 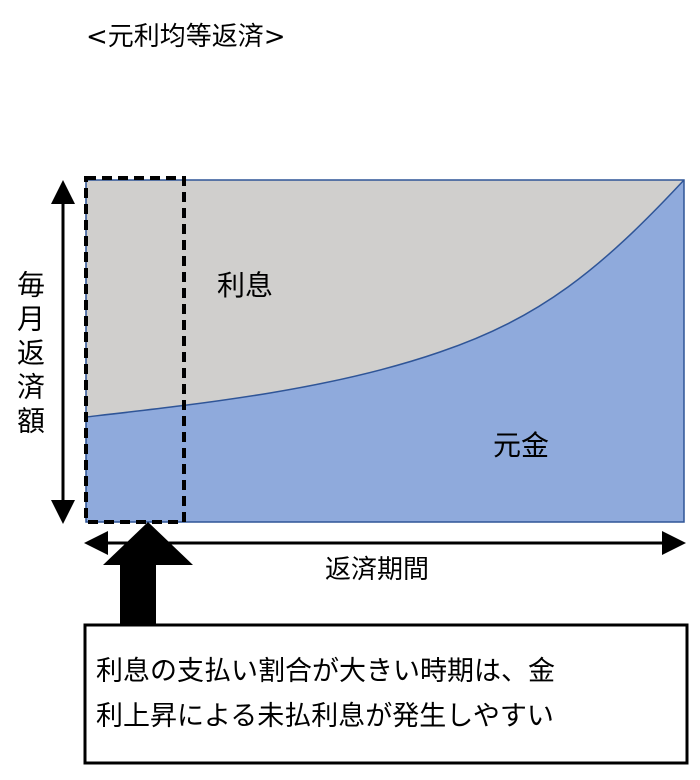 What do you see at coordinates (29, 355) in the screenshot?
I see `y-axis-label: 毎月返済額` at bounding box center [29, 355].